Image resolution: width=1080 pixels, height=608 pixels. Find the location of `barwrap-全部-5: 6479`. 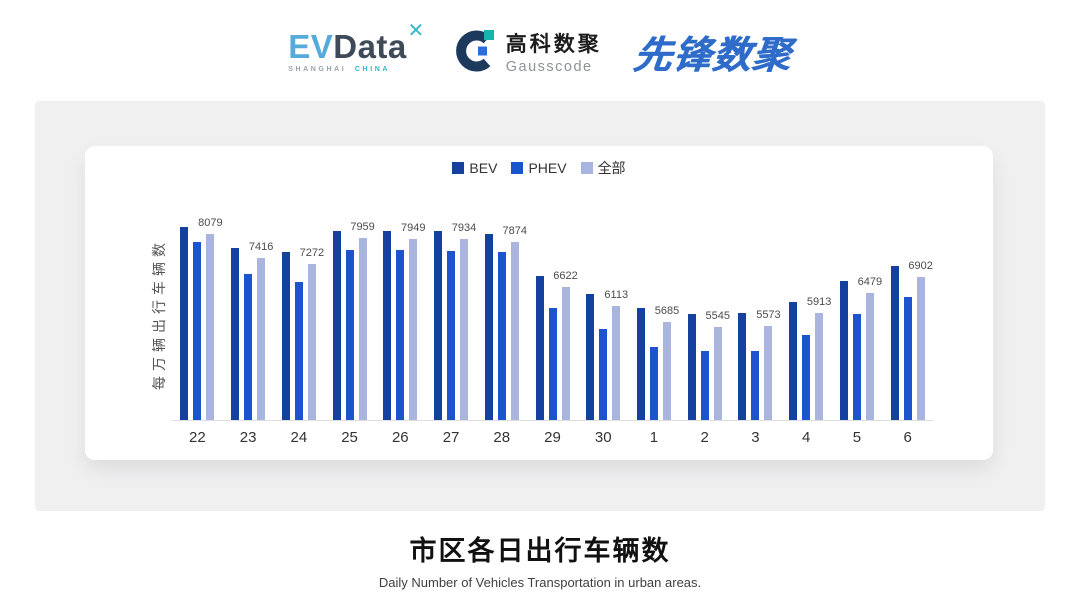

barwrap-全部-5: 6479 is located at coordinates (870, 348).